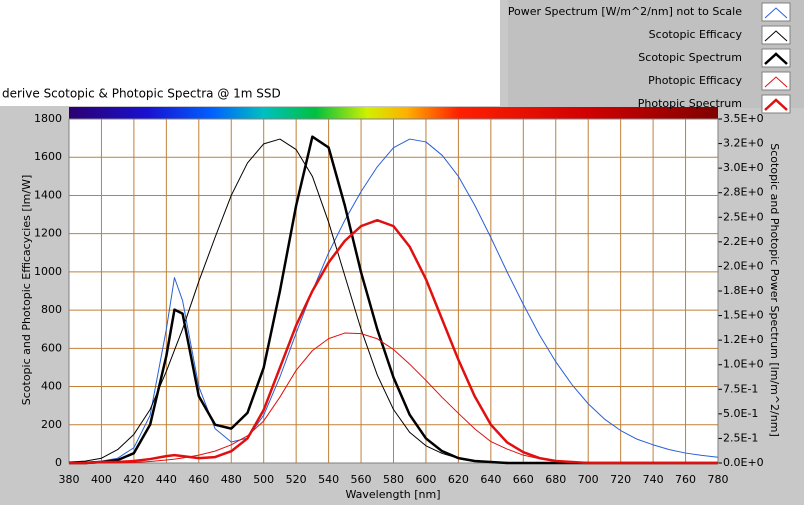 The image size is (804, 505). Describe the element at coordinates (743, 118) in the screenshot. I see `y2-tick-label: 3.5E+0` at that location.